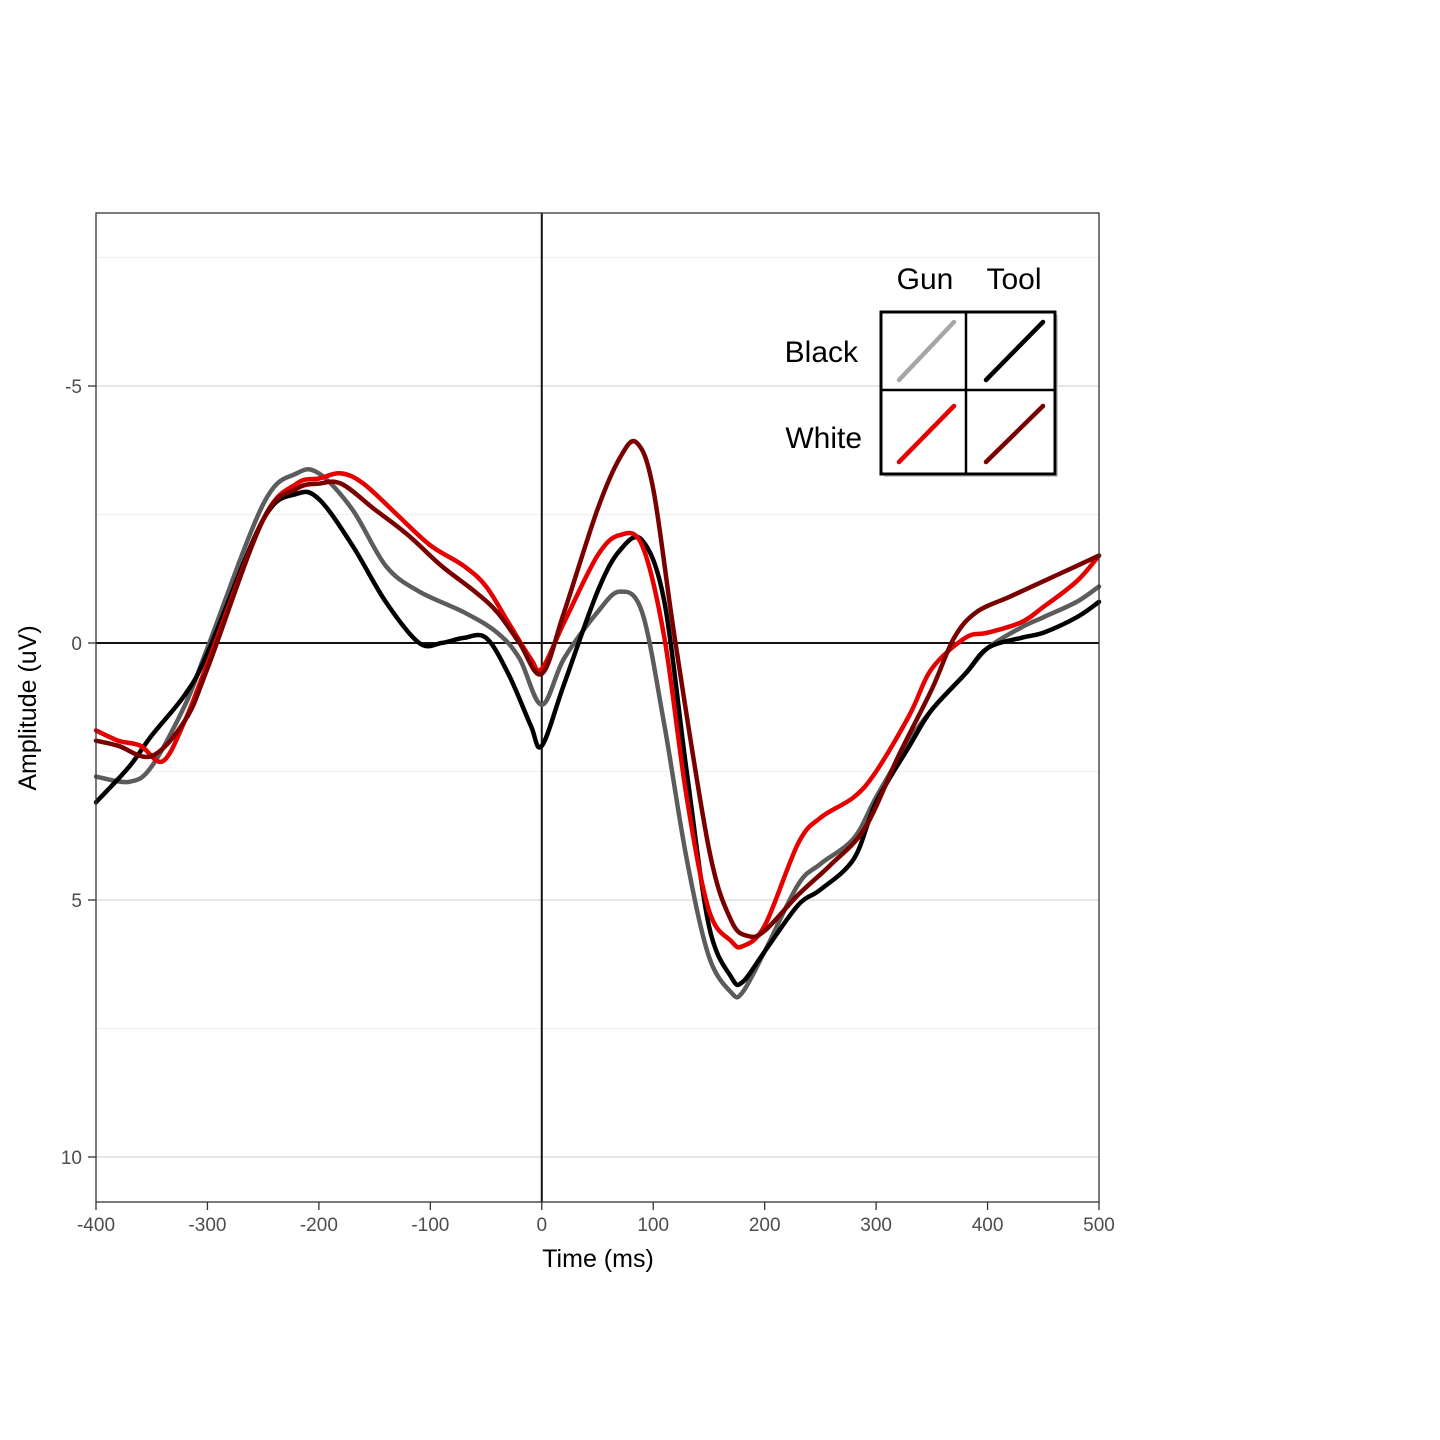 This screenshot has height=1440, width=1440. Describe the element at coordinates (76, 644) in the screenshot. I see `y-tick-label: 0` at that location.